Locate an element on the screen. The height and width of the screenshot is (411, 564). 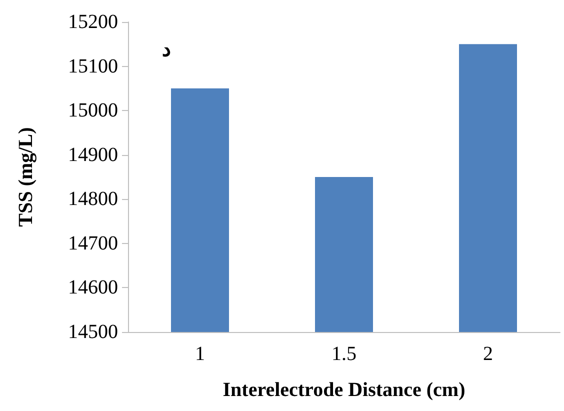
y-tick-label: 14700 is located at coordinates (93, 243).